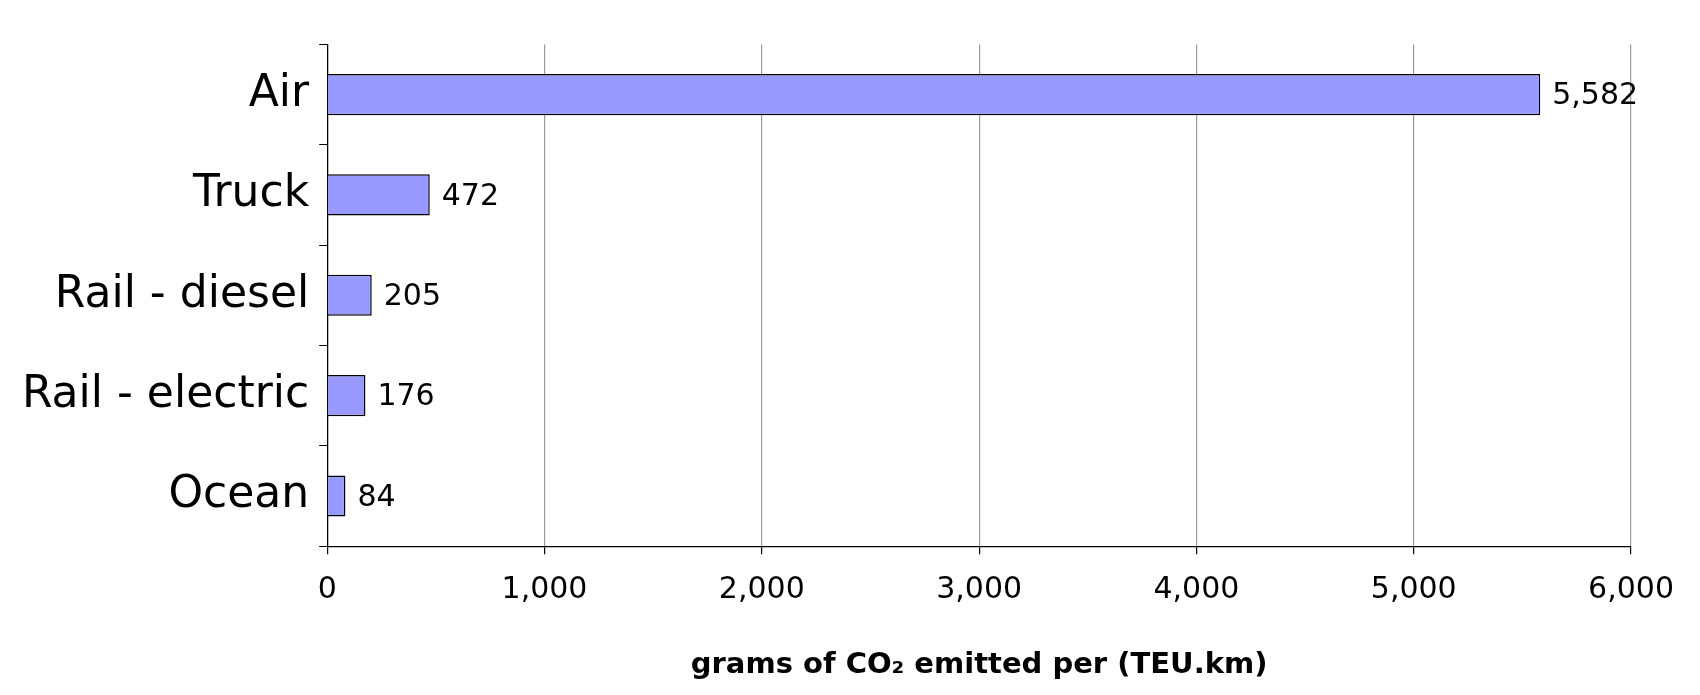  What do you see at coordinates (182, 291) in the screenshot?
I see `y-tick-label: Rail - diesel` at bounding box center [182, 291].